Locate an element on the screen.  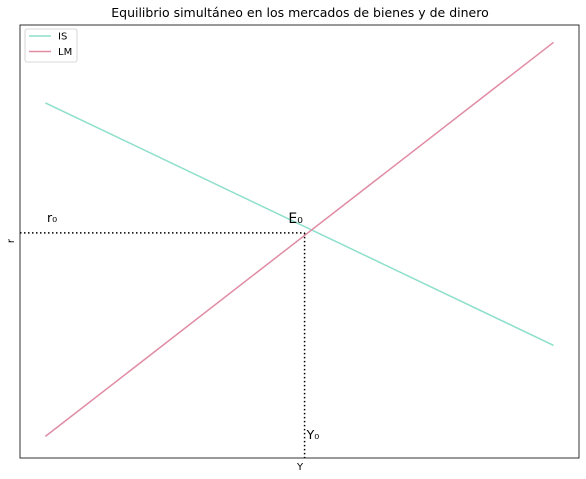
legend-frame is located at coordinates (51, 45).